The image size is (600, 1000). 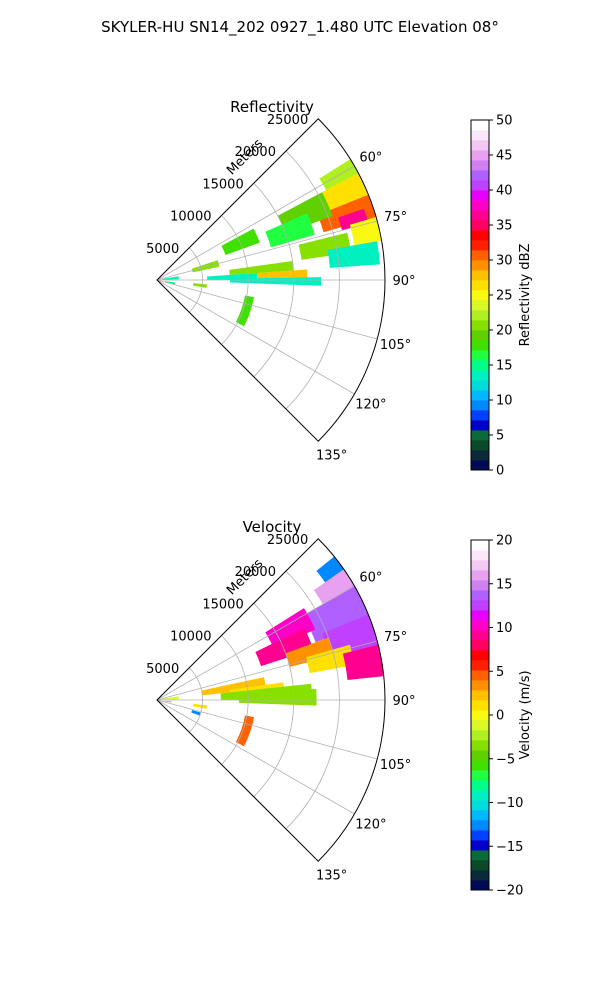 I want to click on colorbar-label: Velocity (m/s), so click(x=525, y=714).